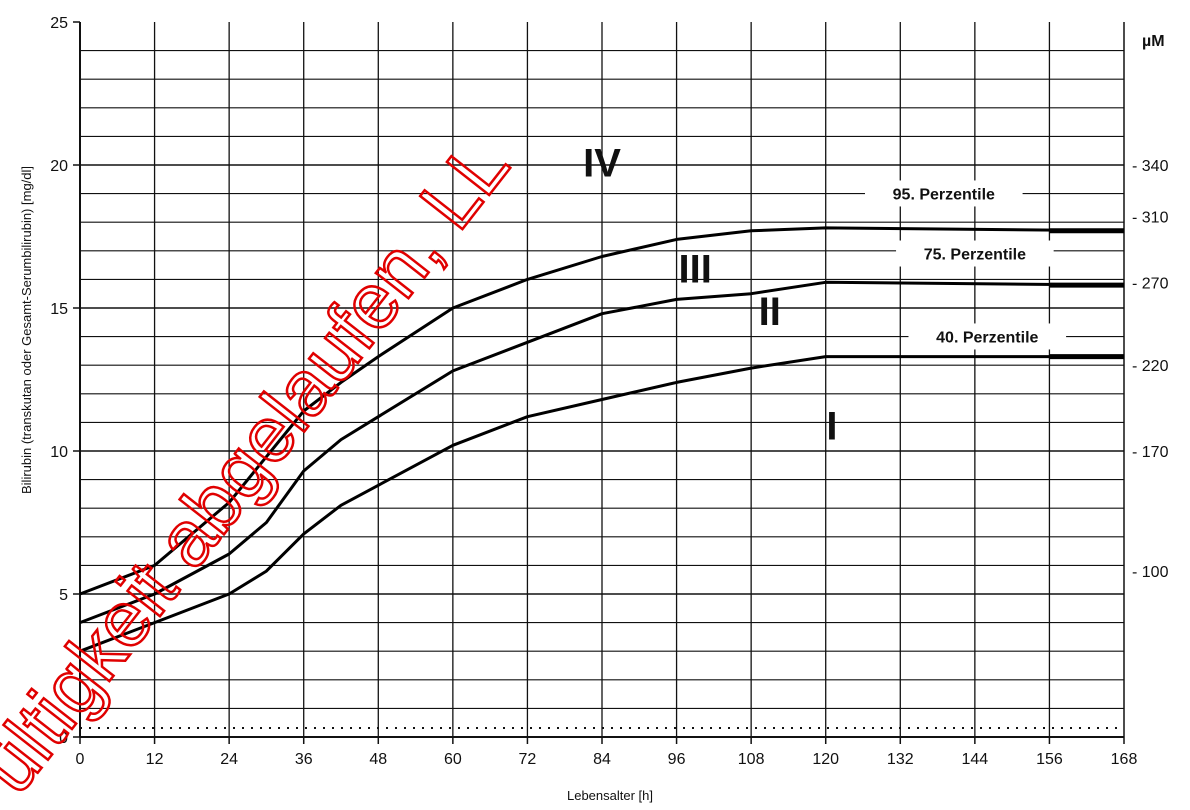 This screenshot has width=1190, height=810. I want to click on x-tick-label: 96, so click(677, 759).